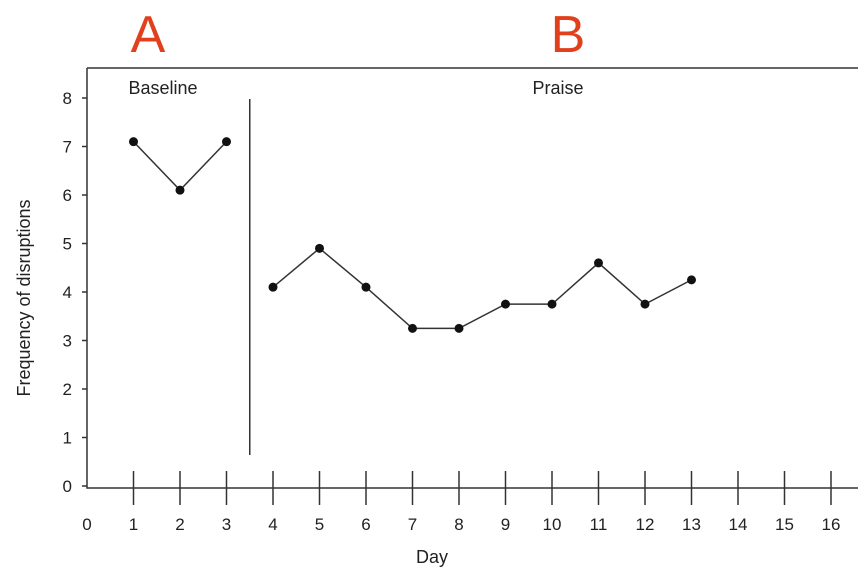  I want to click on x-axis-title: Day, so click(432, 557).